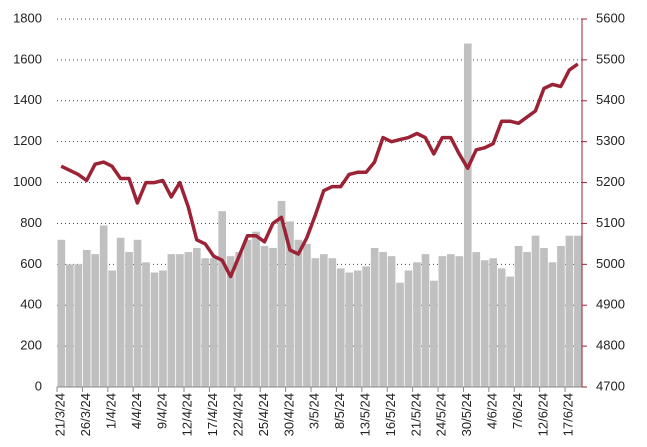 The height and width of the screenshot is (447, 647). Describe the element at coordinates (610, 222) in the screenshot. I see `y2-tick-label: 5100` at that location.